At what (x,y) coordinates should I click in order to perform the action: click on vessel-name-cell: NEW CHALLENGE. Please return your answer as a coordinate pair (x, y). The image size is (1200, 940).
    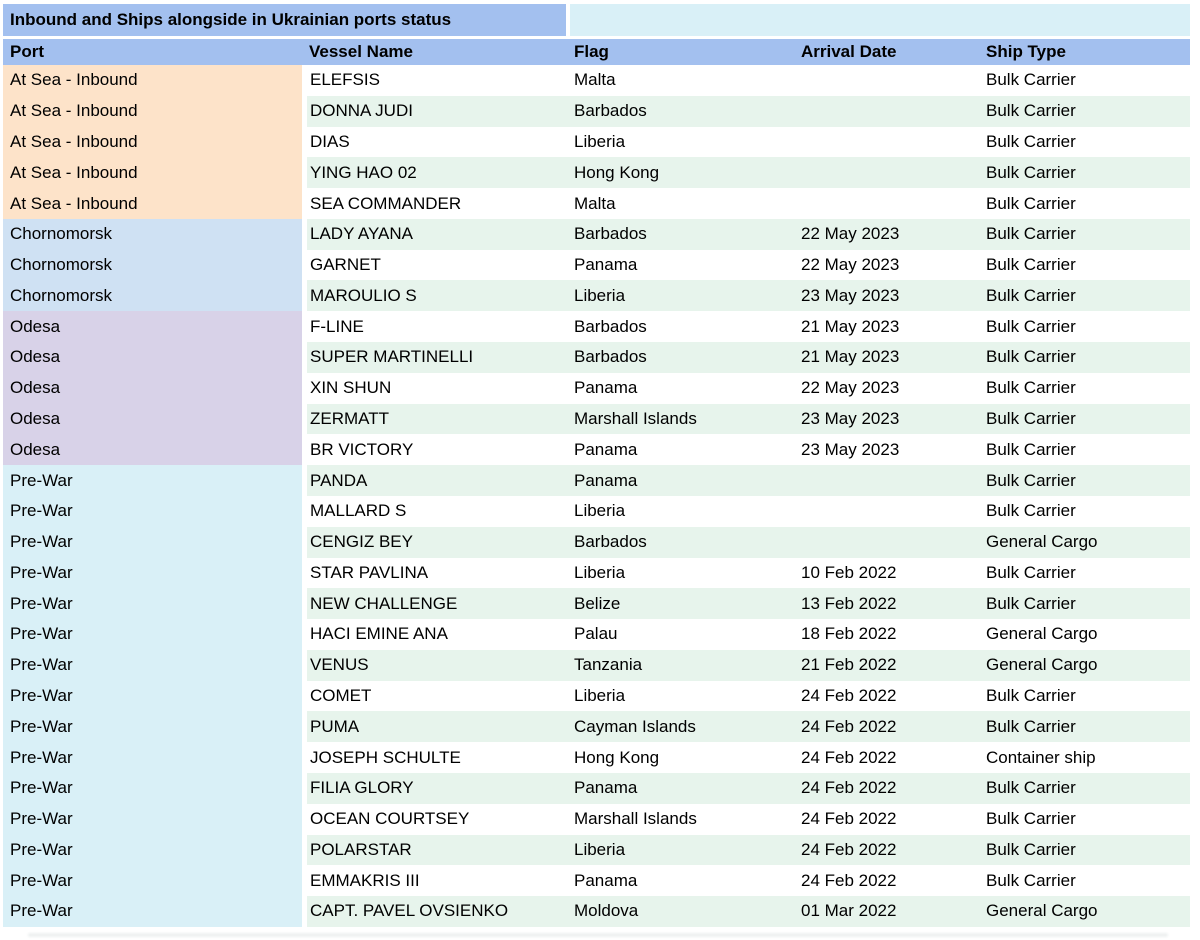
    Looking at the image, I should click on (384, 603).